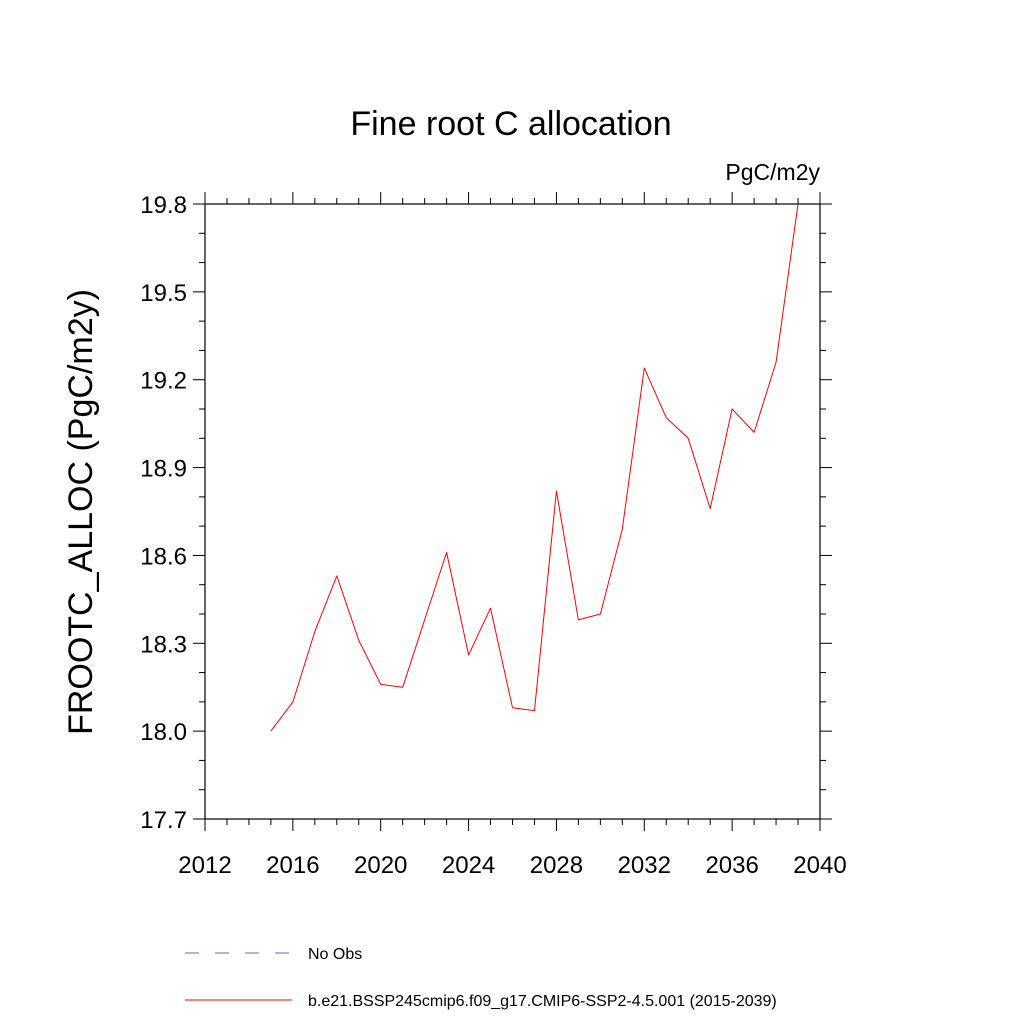 The height and width of the screenshot is (1024, 1024). What do you see at coordinates (819, 865) in the screenshot?
I see `x-tick-label: 2040` at bounding box center [819, 865].